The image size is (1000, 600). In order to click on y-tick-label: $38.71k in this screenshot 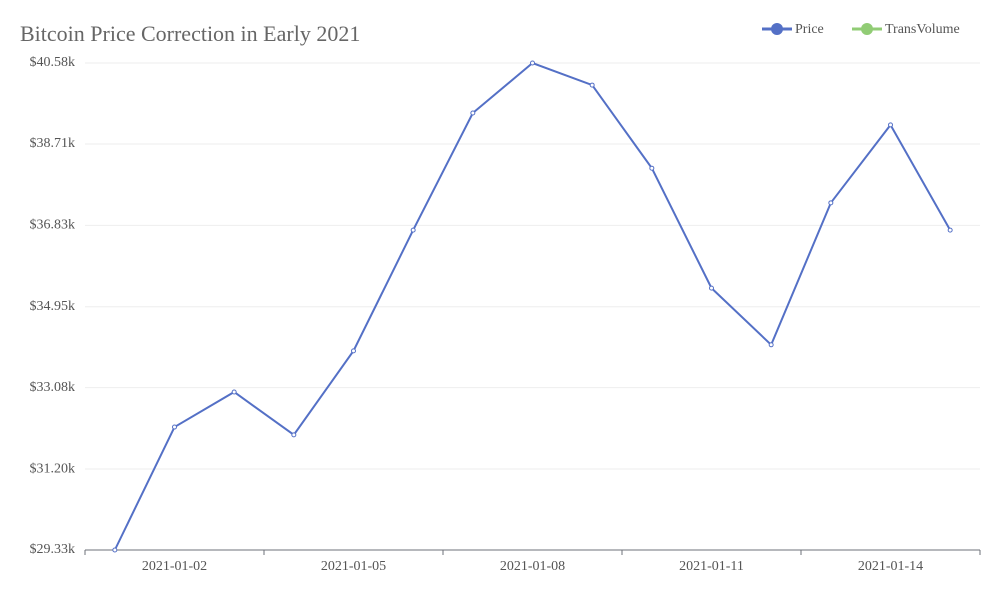, I will do `click(53, 143)`.